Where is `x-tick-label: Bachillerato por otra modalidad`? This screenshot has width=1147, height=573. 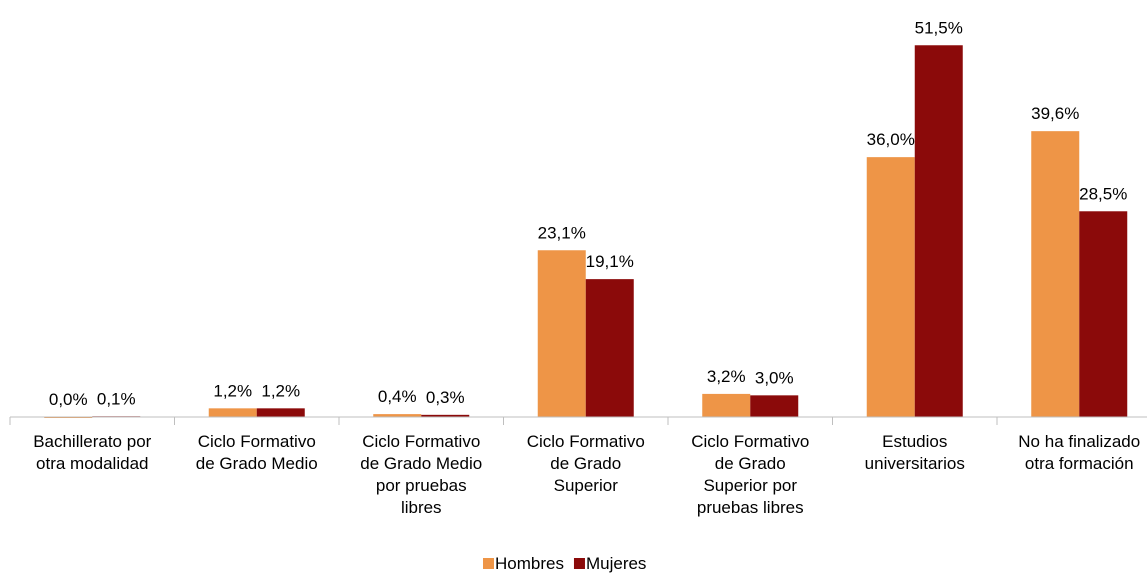
x-tick-label: Bachillerato por otra modalidad is located at coordinates (92, 452).